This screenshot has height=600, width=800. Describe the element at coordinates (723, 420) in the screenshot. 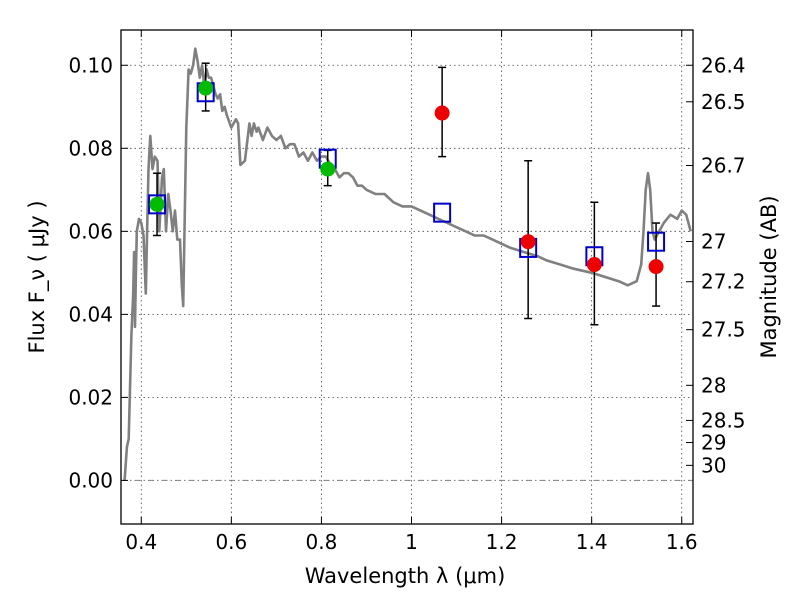

I see `y2-tick-label: 28.5` at that location.